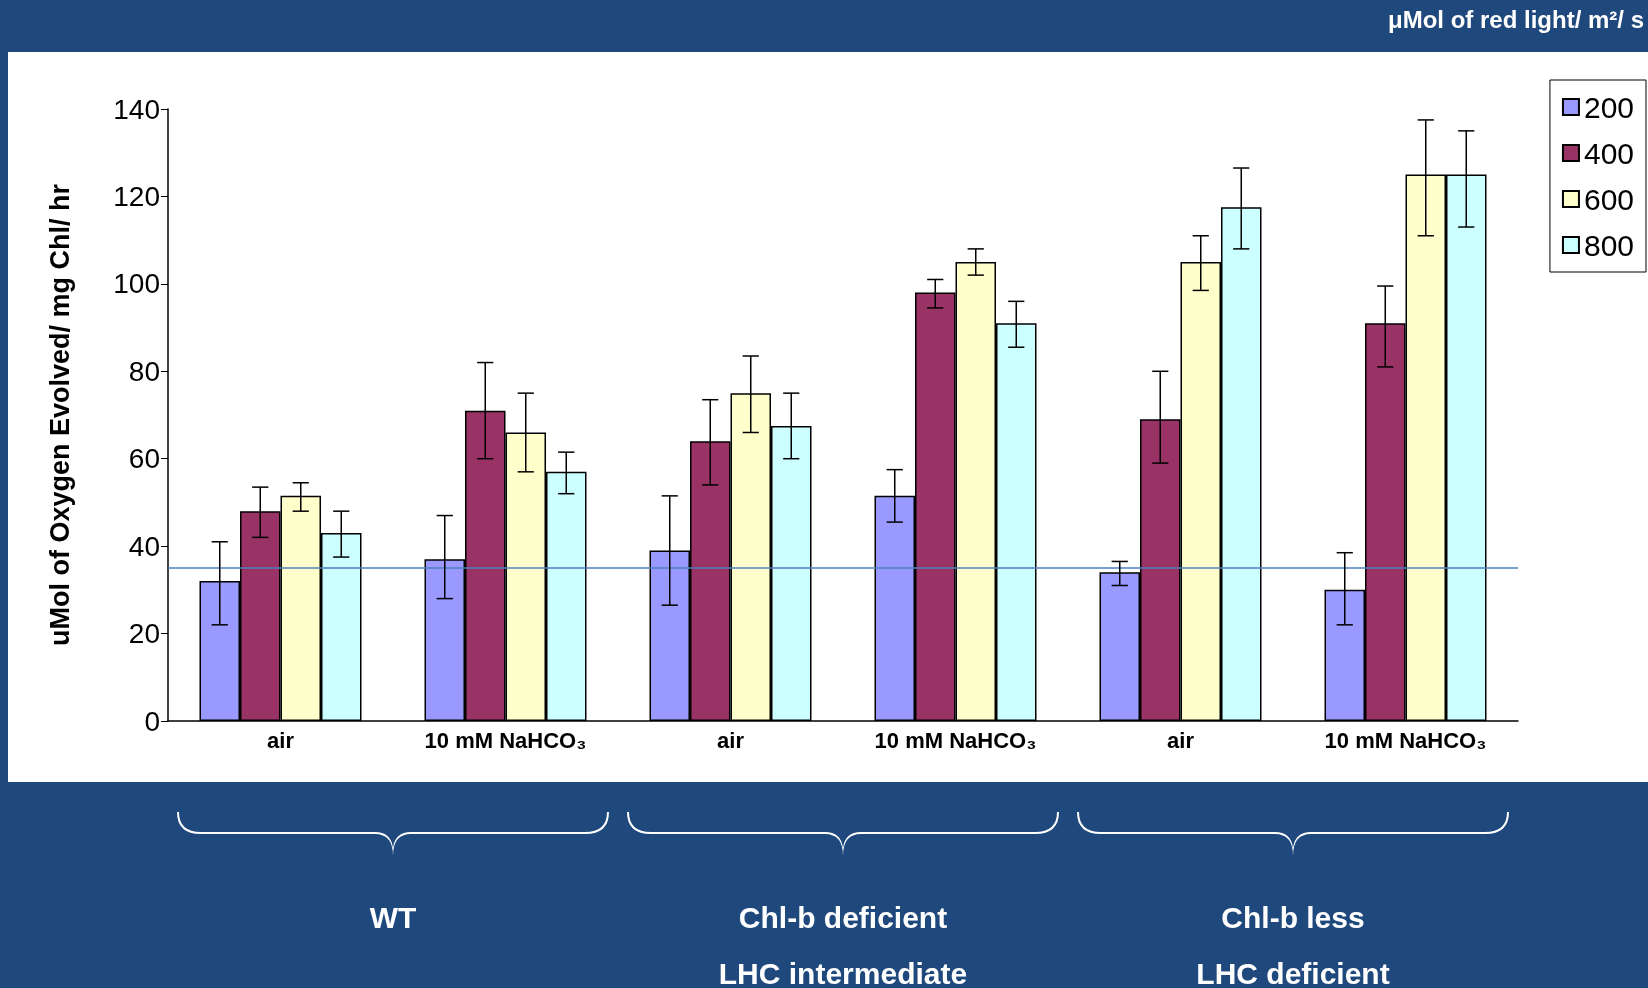 The width and height of the screenshot is (1648, 988). I want to click on legend-label: 200, so click(1609, 107).